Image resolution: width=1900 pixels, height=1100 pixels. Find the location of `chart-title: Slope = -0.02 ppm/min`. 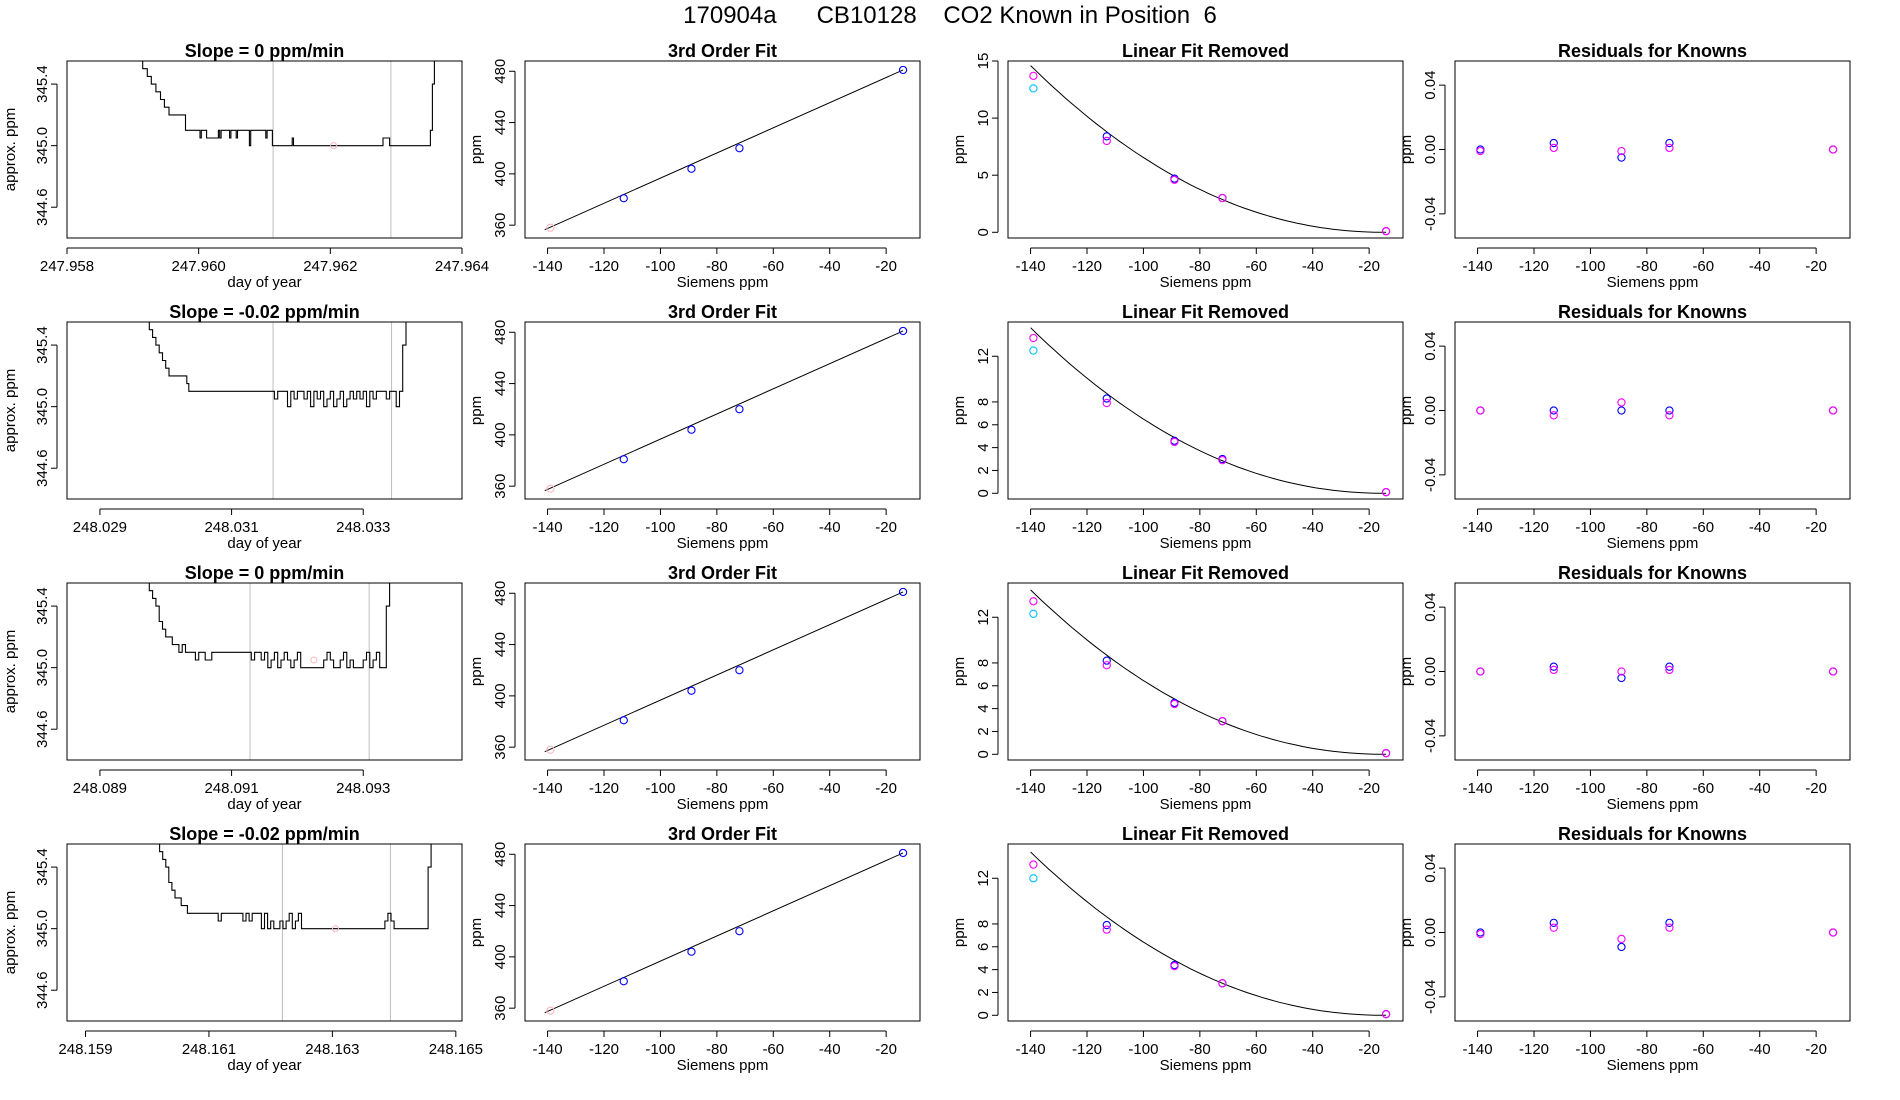

chart-title: Slope = -0.02 ppm/min is located at coordinates (264, 834).